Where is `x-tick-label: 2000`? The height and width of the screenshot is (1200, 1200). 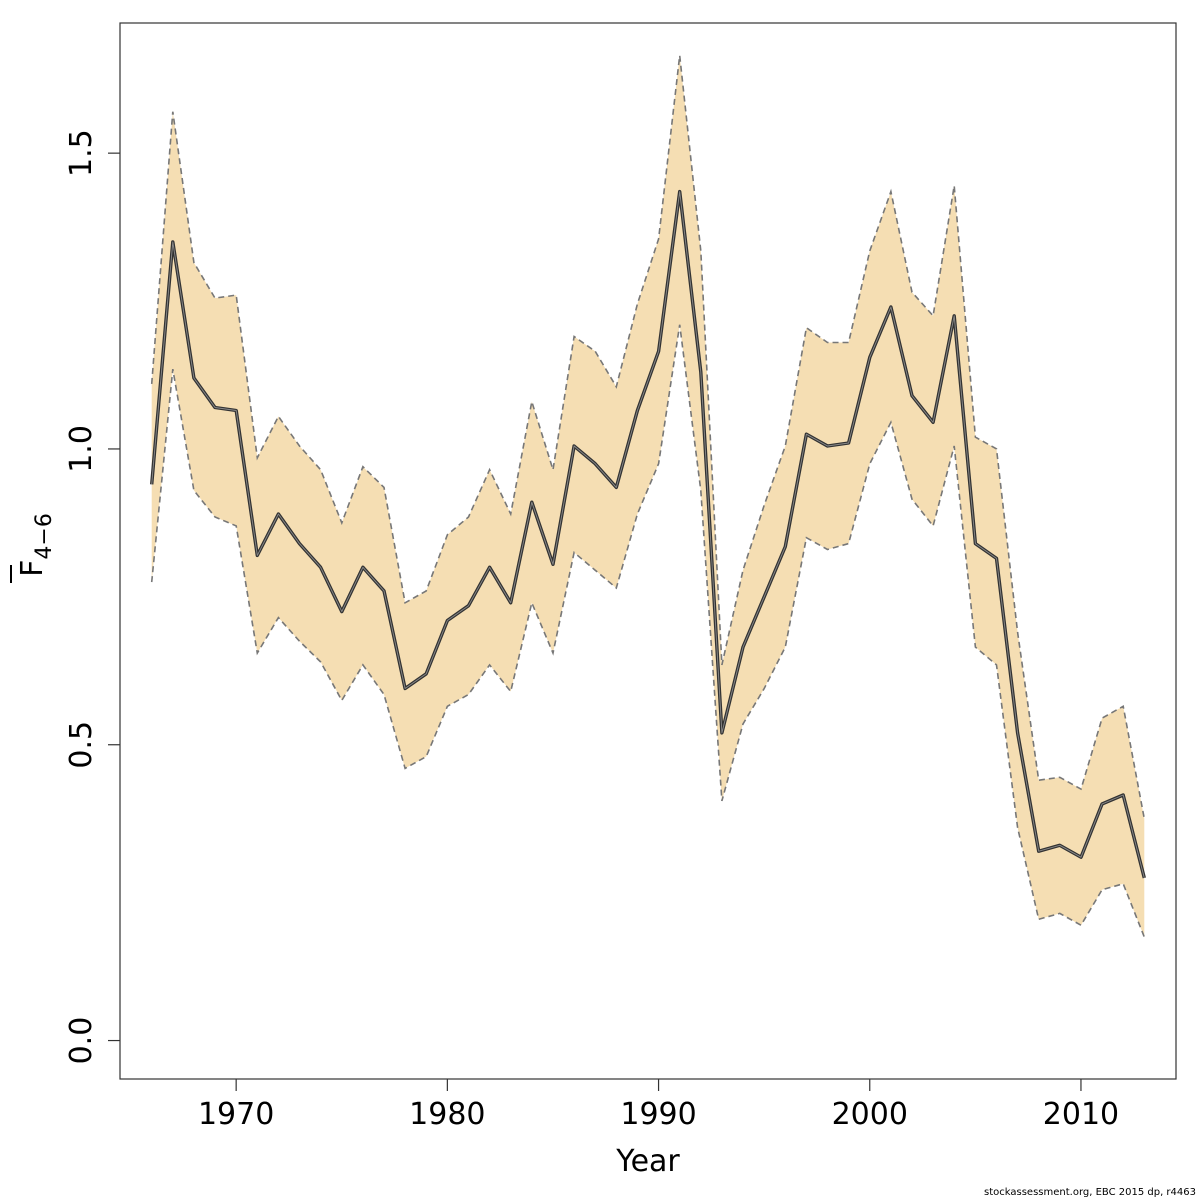 x-tick-label: 2000 is located at coordinates (870, 1114).